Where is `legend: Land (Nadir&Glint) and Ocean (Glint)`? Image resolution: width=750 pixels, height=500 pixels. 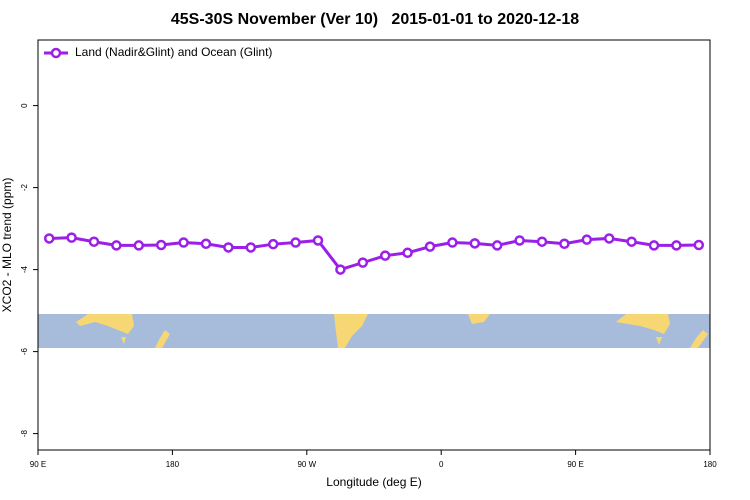 legend: Land (Nadir&Glint) and Ocean (Glint) is located at coordinates (158, 52).